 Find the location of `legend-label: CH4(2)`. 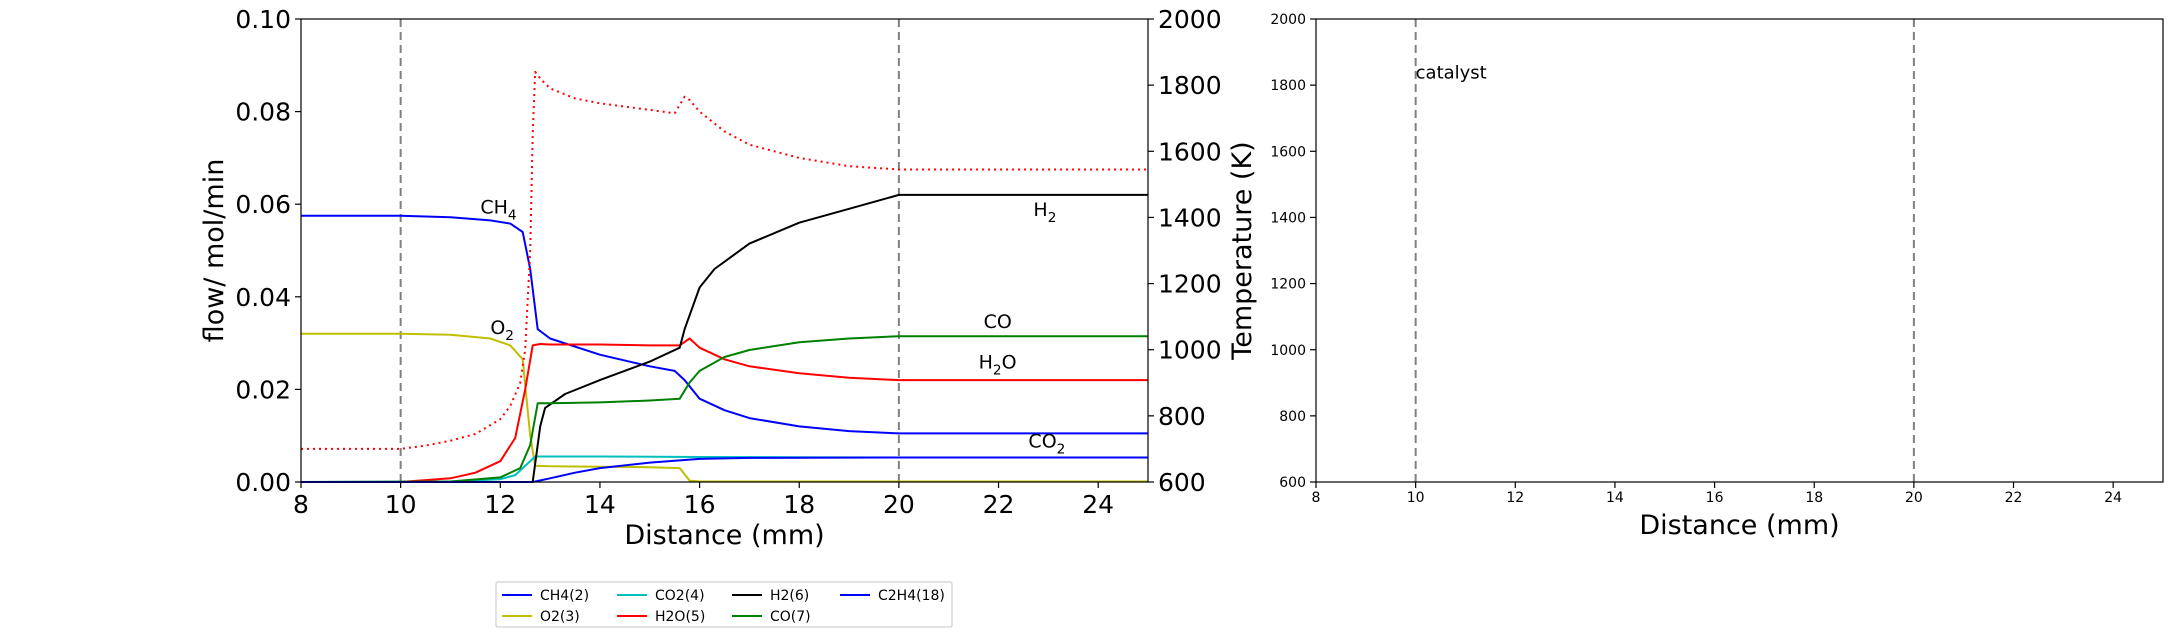

legend-label: CH4(2) is located at coordinates (564, 596).